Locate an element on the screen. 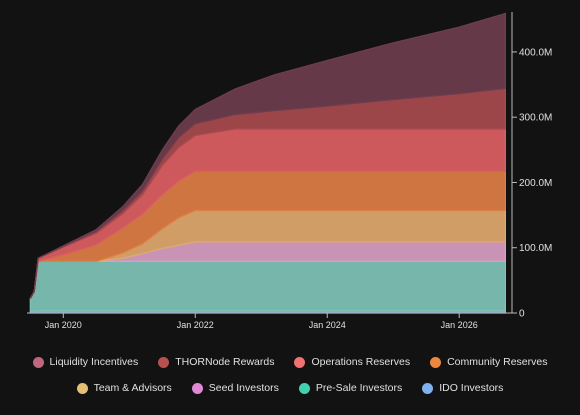  legend-item: Team & Advisors is located at coordinates (124, 388).